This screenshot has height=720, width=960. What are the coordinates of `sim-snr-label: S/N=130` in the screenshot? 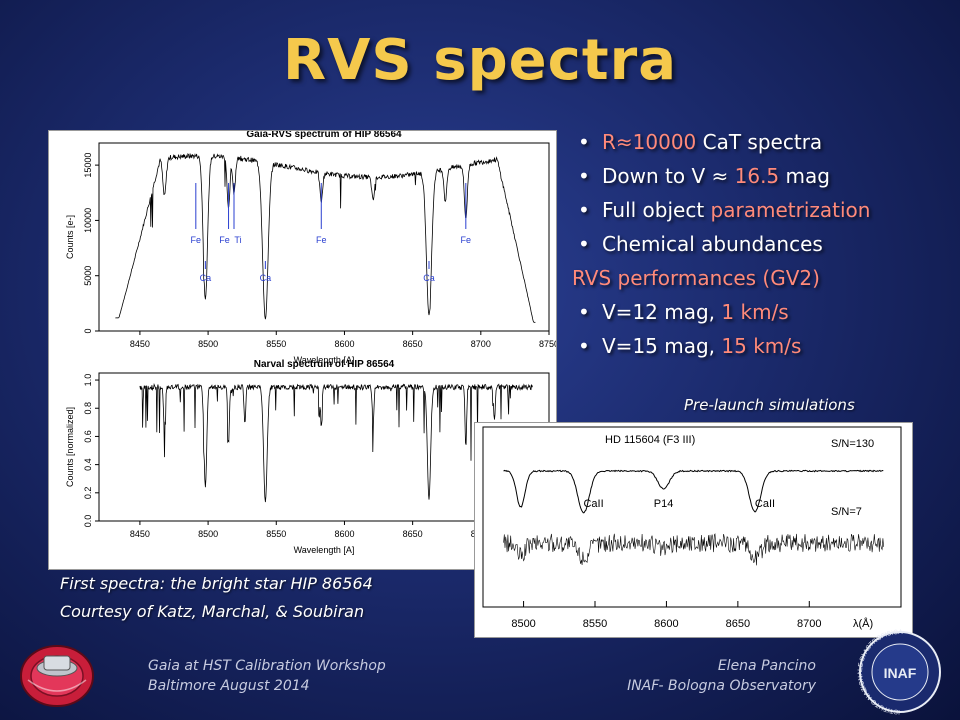 It's located at (852, 444).